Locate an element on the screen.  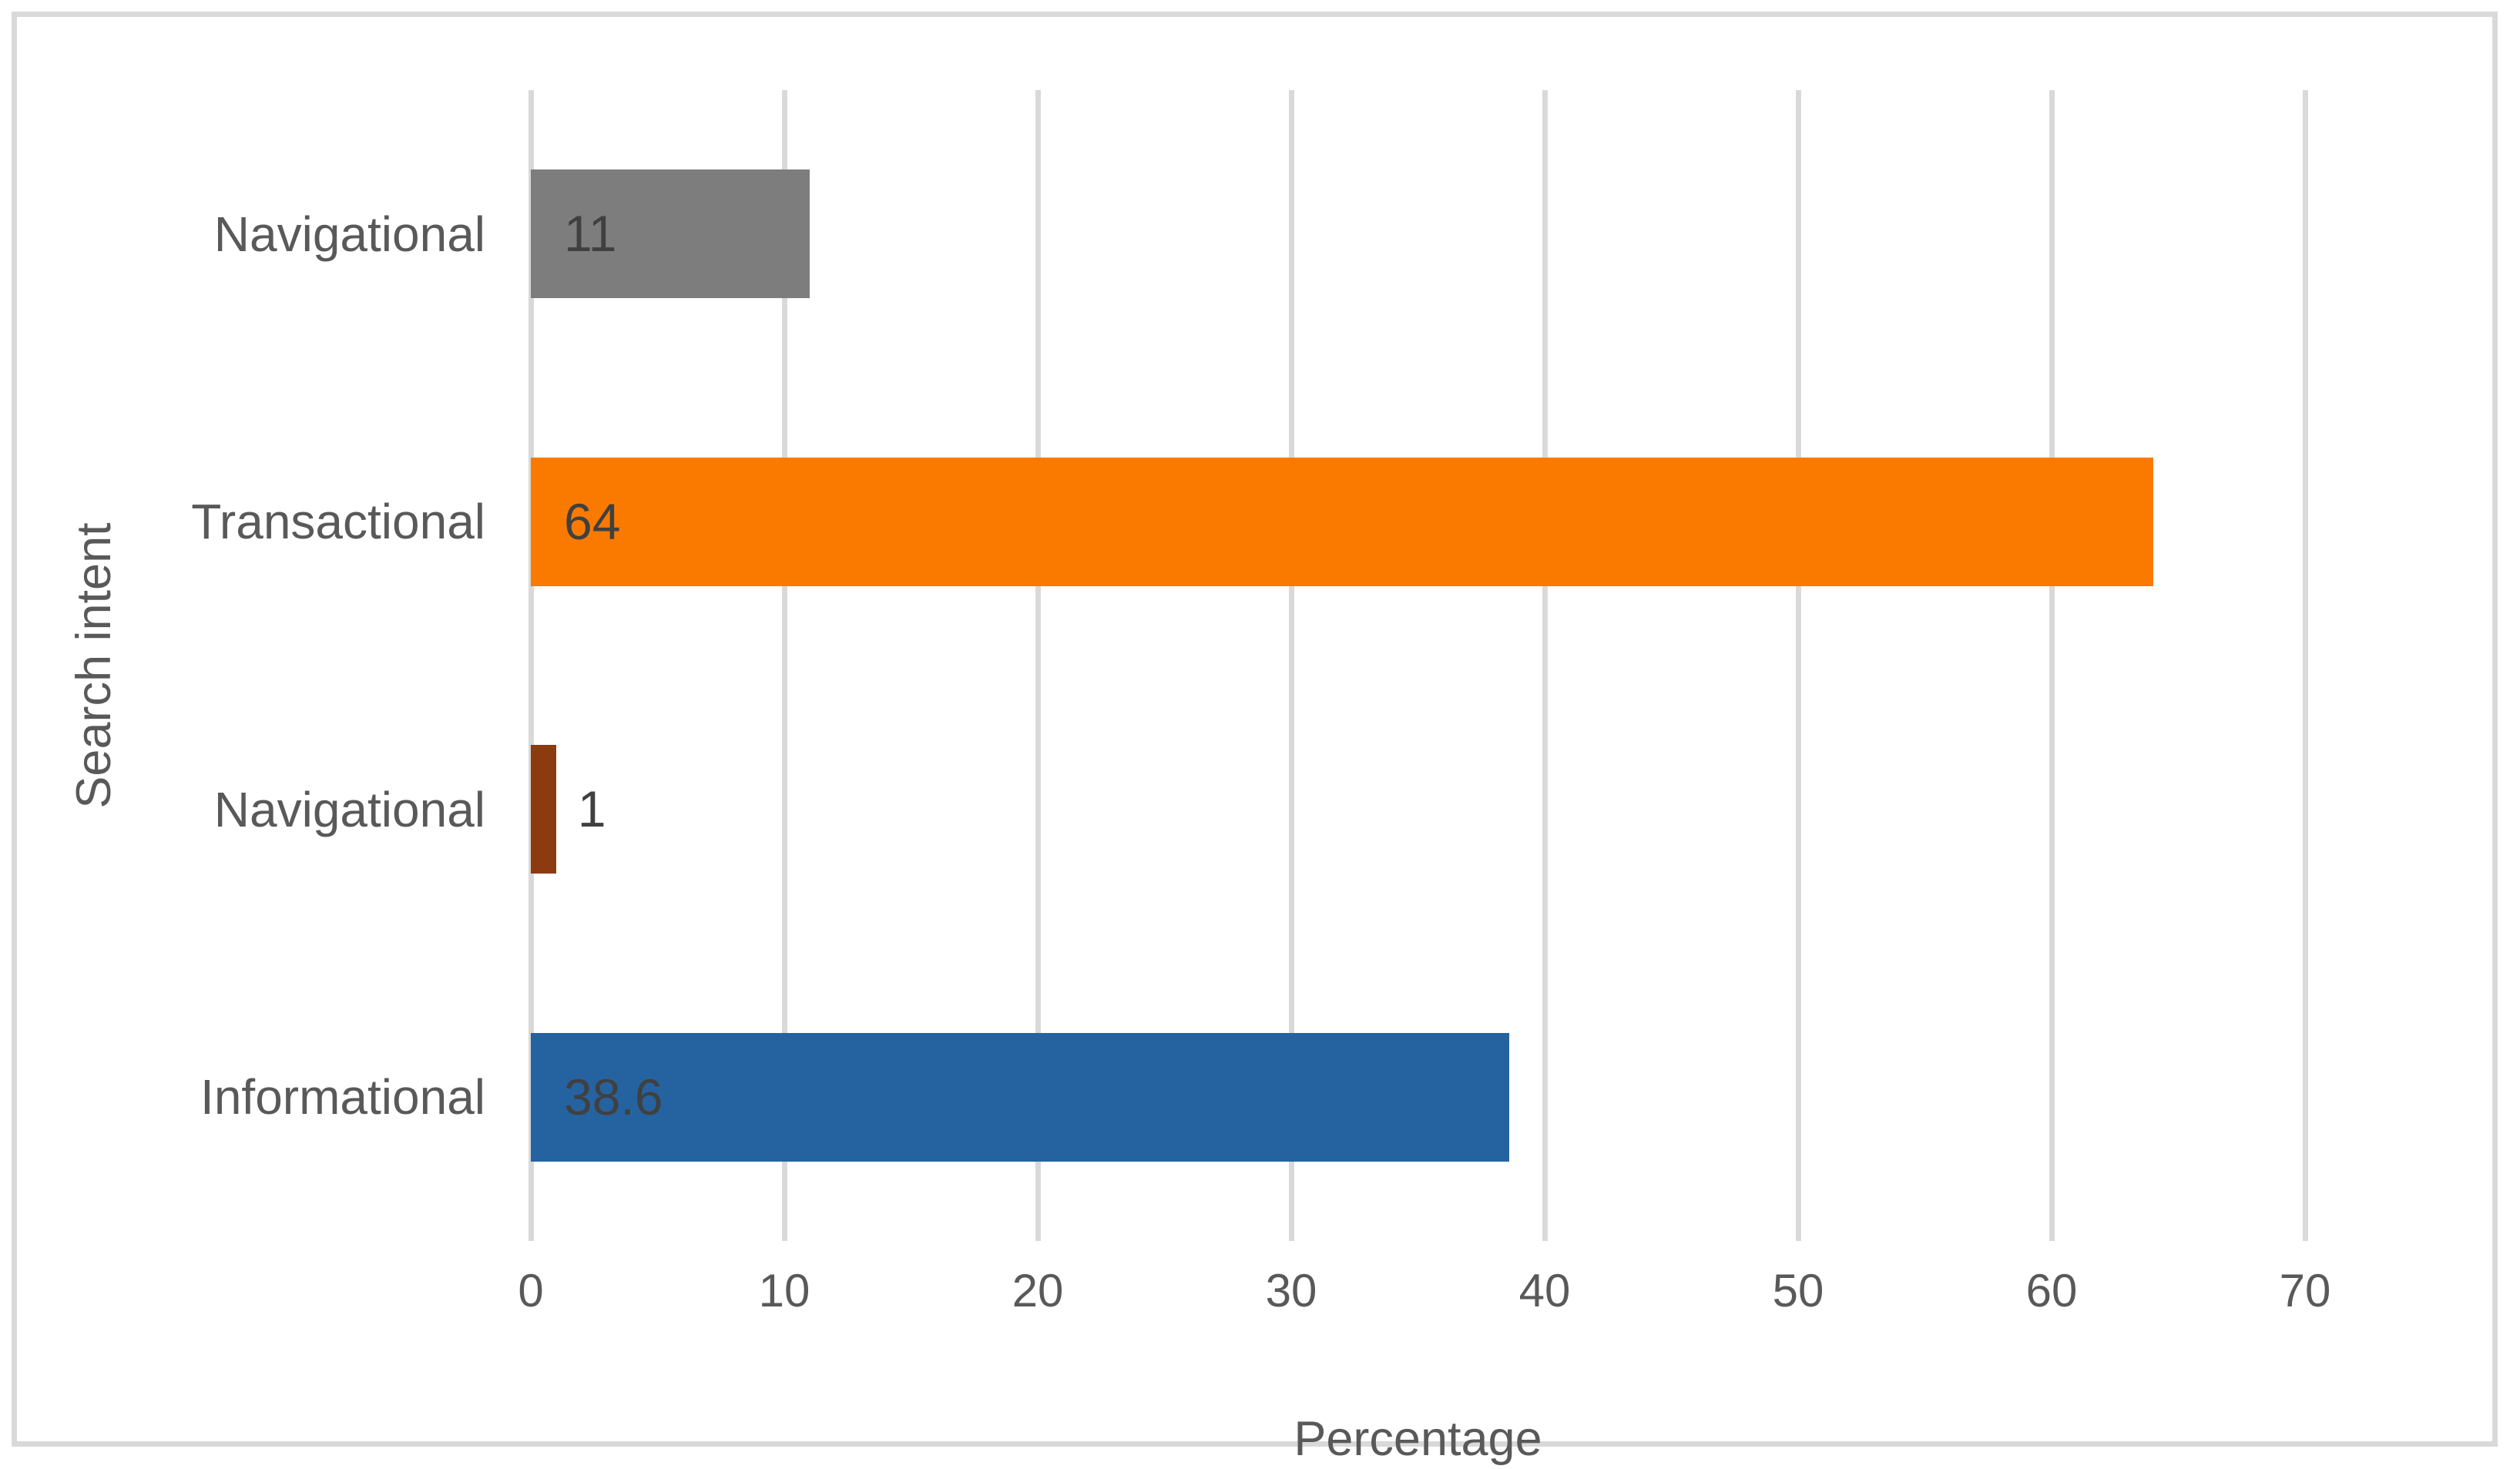
bar-transactional: 64 is located at coordinates (1342, 521).